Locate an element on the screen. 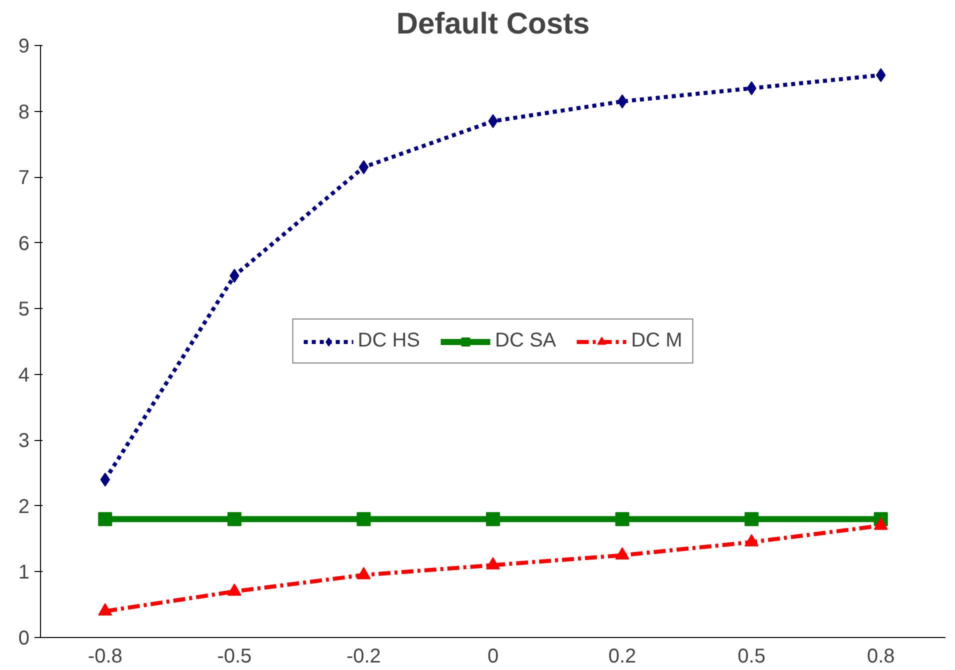  x-tick-label: 0.8 is located at coordinates (880, 657).